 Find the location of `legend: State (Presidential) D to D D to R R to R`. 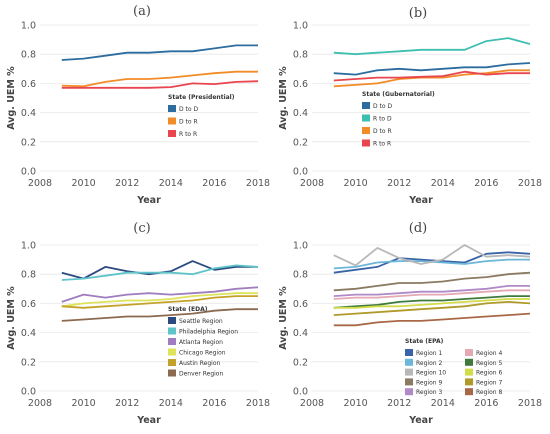

legend: State (Presidential) D to D D to R R to R is located at coordinates (201, 116).